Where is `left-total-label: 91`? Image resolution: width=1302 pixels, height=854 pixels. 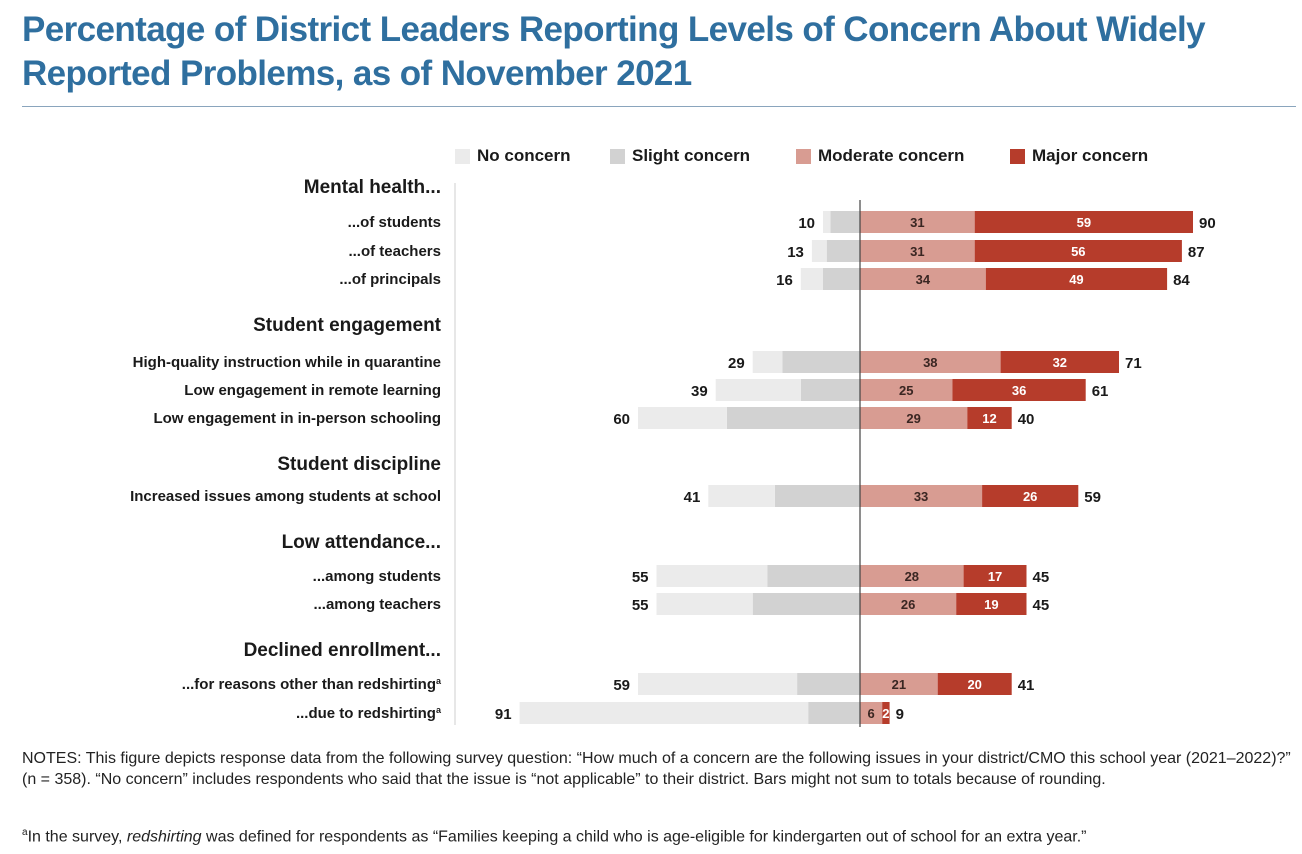
left-total-label: 91 is located at coordinates (503, 714).